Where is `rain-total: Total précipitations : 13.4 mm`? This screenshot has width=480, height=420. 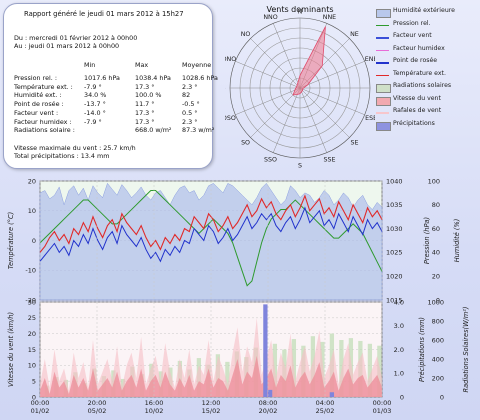
rain-total: Total précipitations : 13.4 mm is located at coordinates (62, 156).